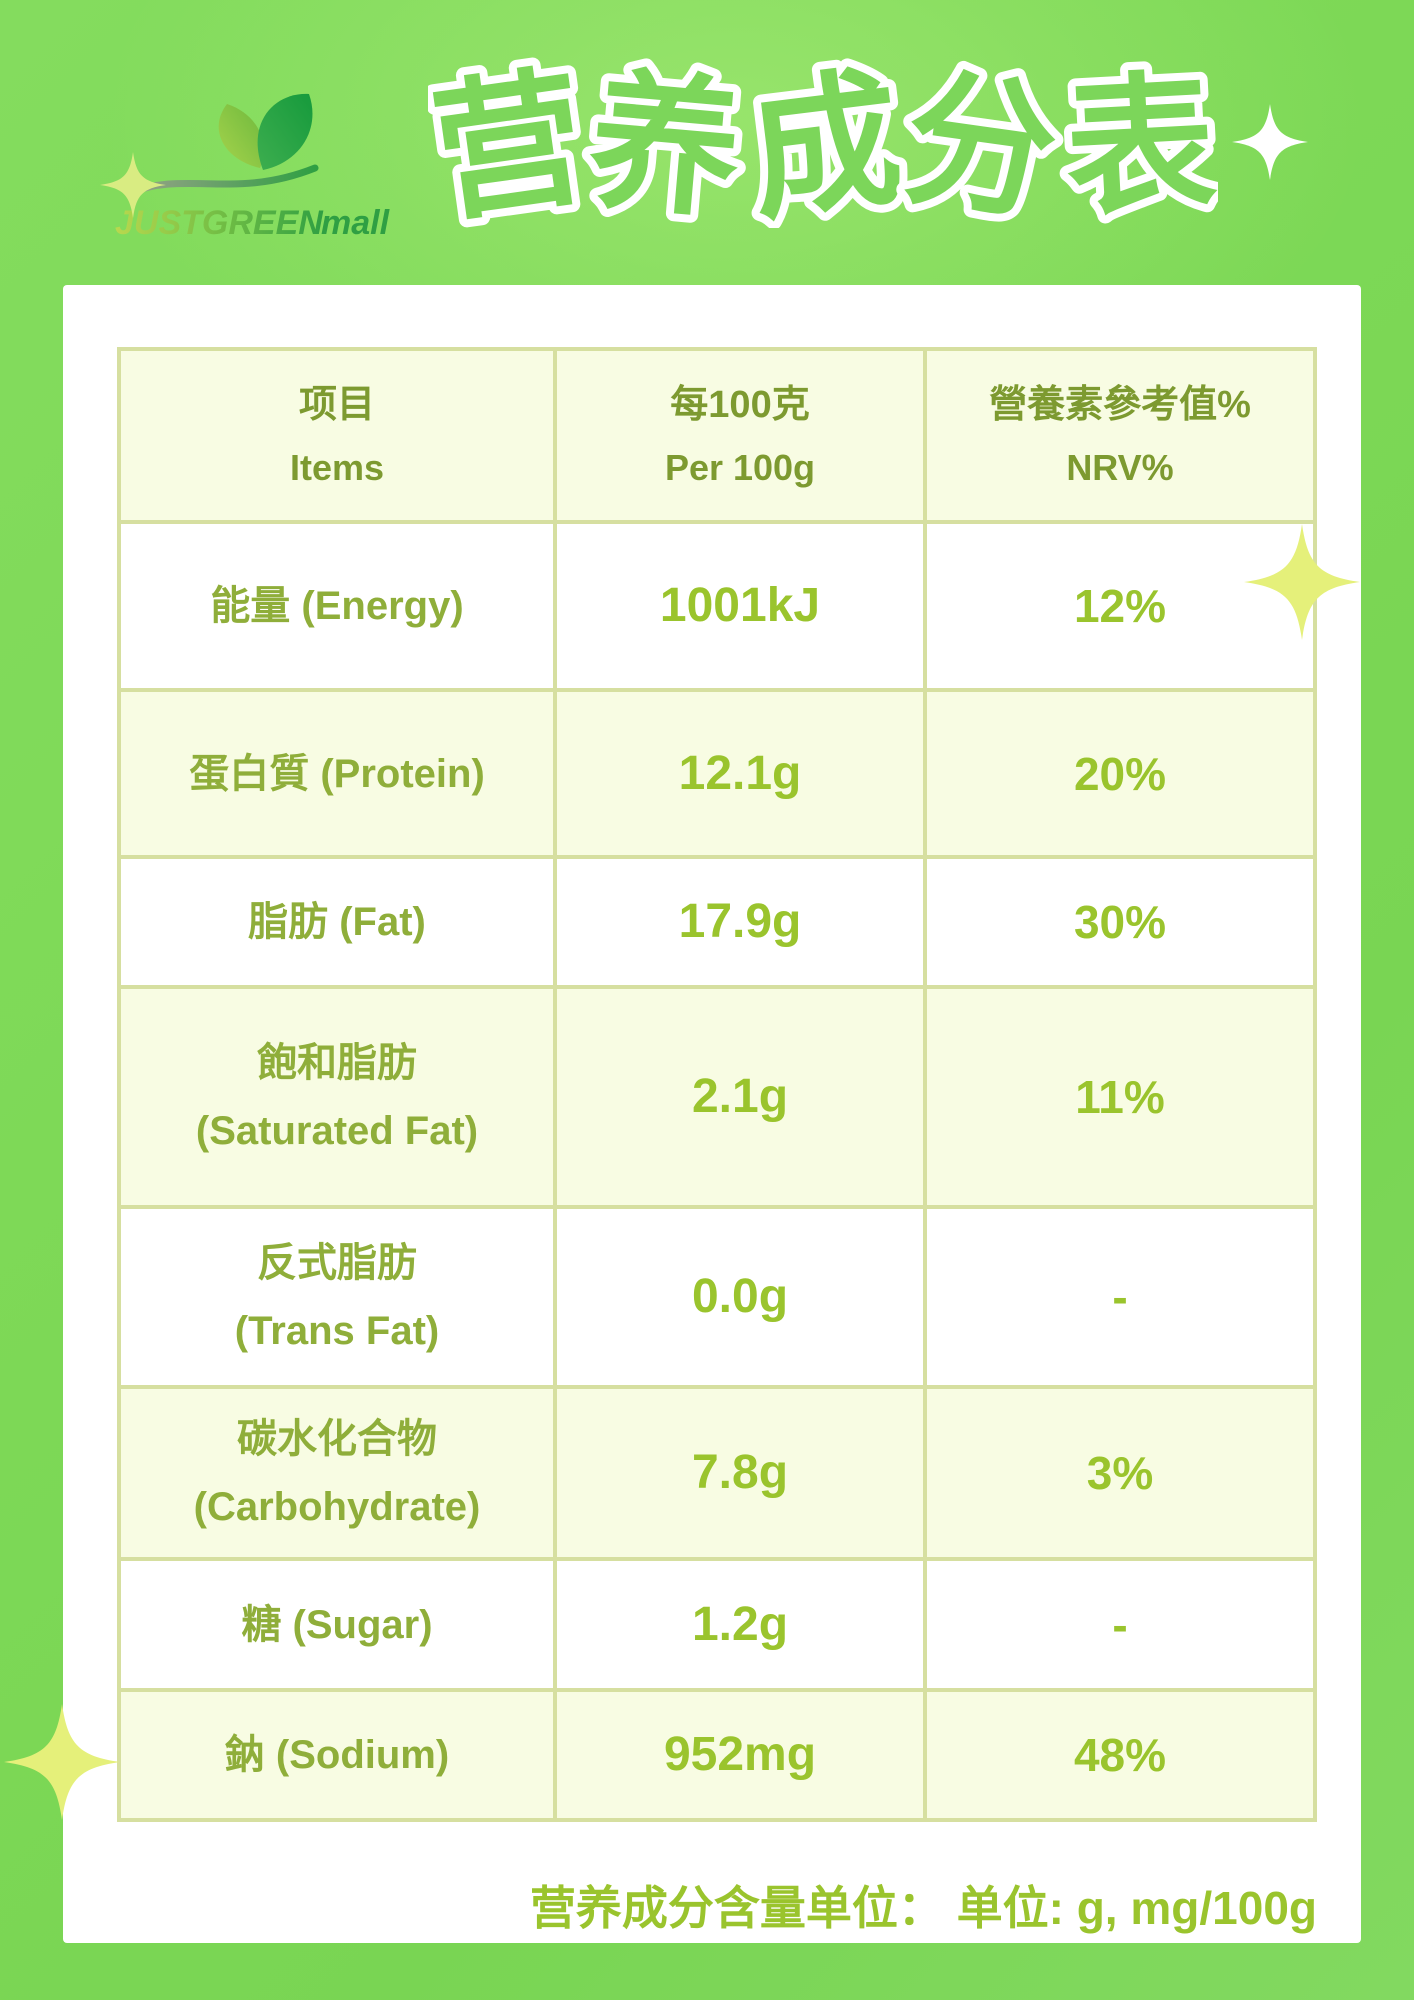  What do you see at coordinates (337, 1624) in the screenshot?
I see `row-label: 糖 (Sugar)` at bounding box center [337, 1624].